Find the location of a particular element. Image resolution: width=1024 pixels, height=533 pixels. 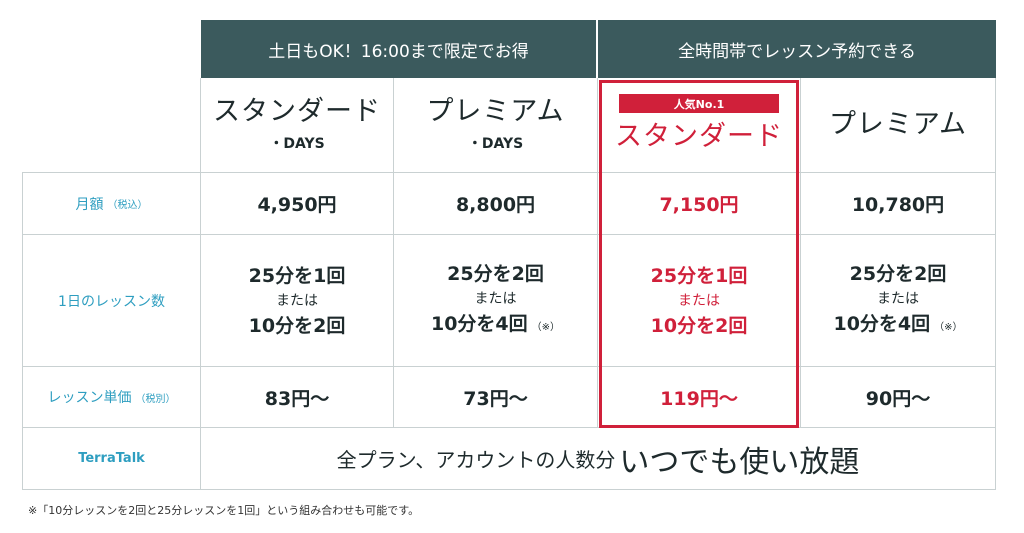

popular-badge: 人気No.1 is located at coordinates (699, 103).